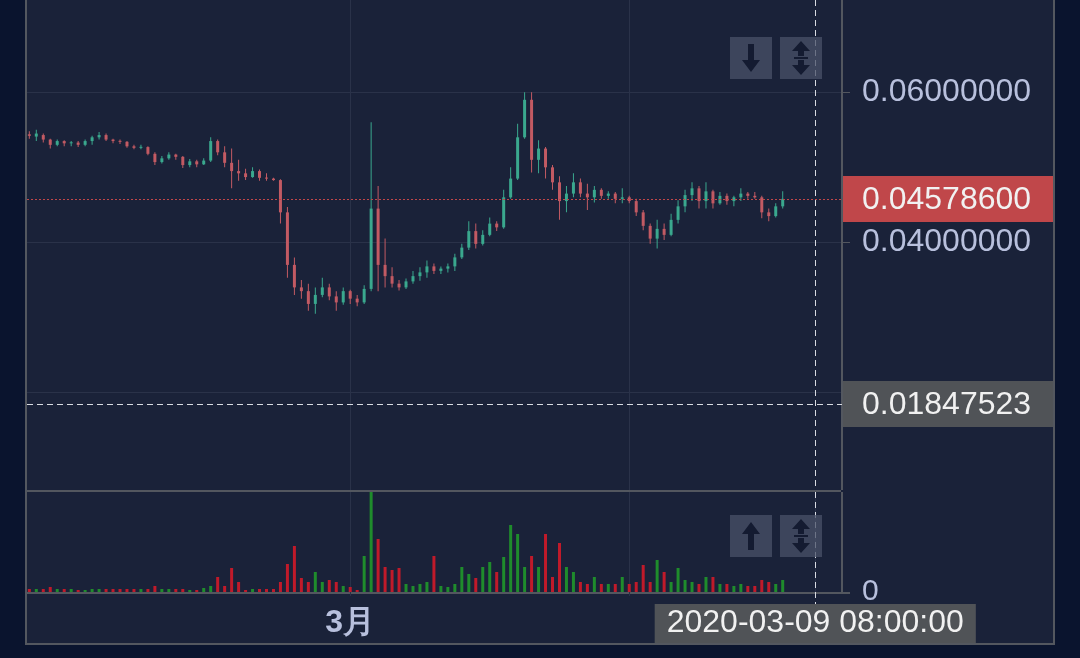 The image size is (1080, 658). I want to click on ref-line-label: 0.01847523, so click(947, 402).